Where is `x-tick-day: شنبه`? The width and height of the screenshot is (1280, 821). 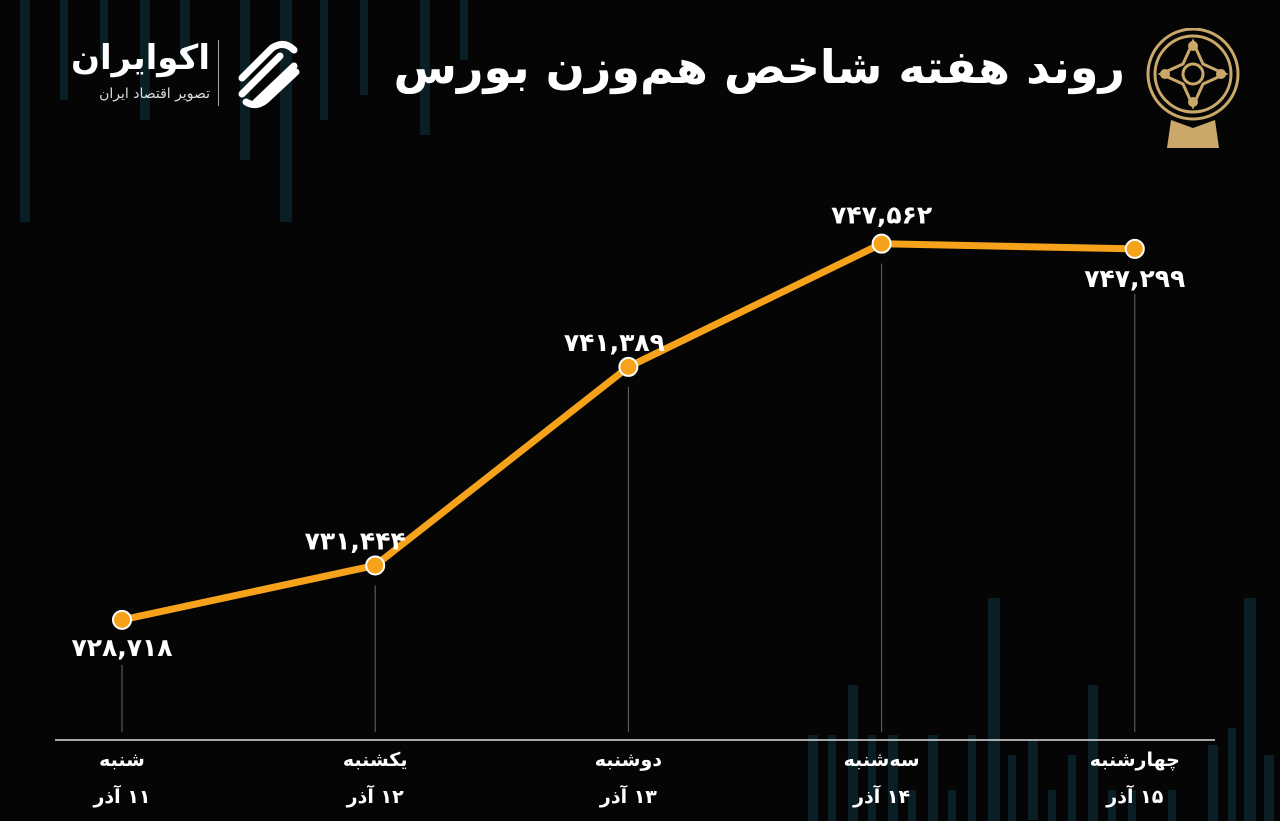 x-tick-day: شنبه is located at coordinates (122, 760).